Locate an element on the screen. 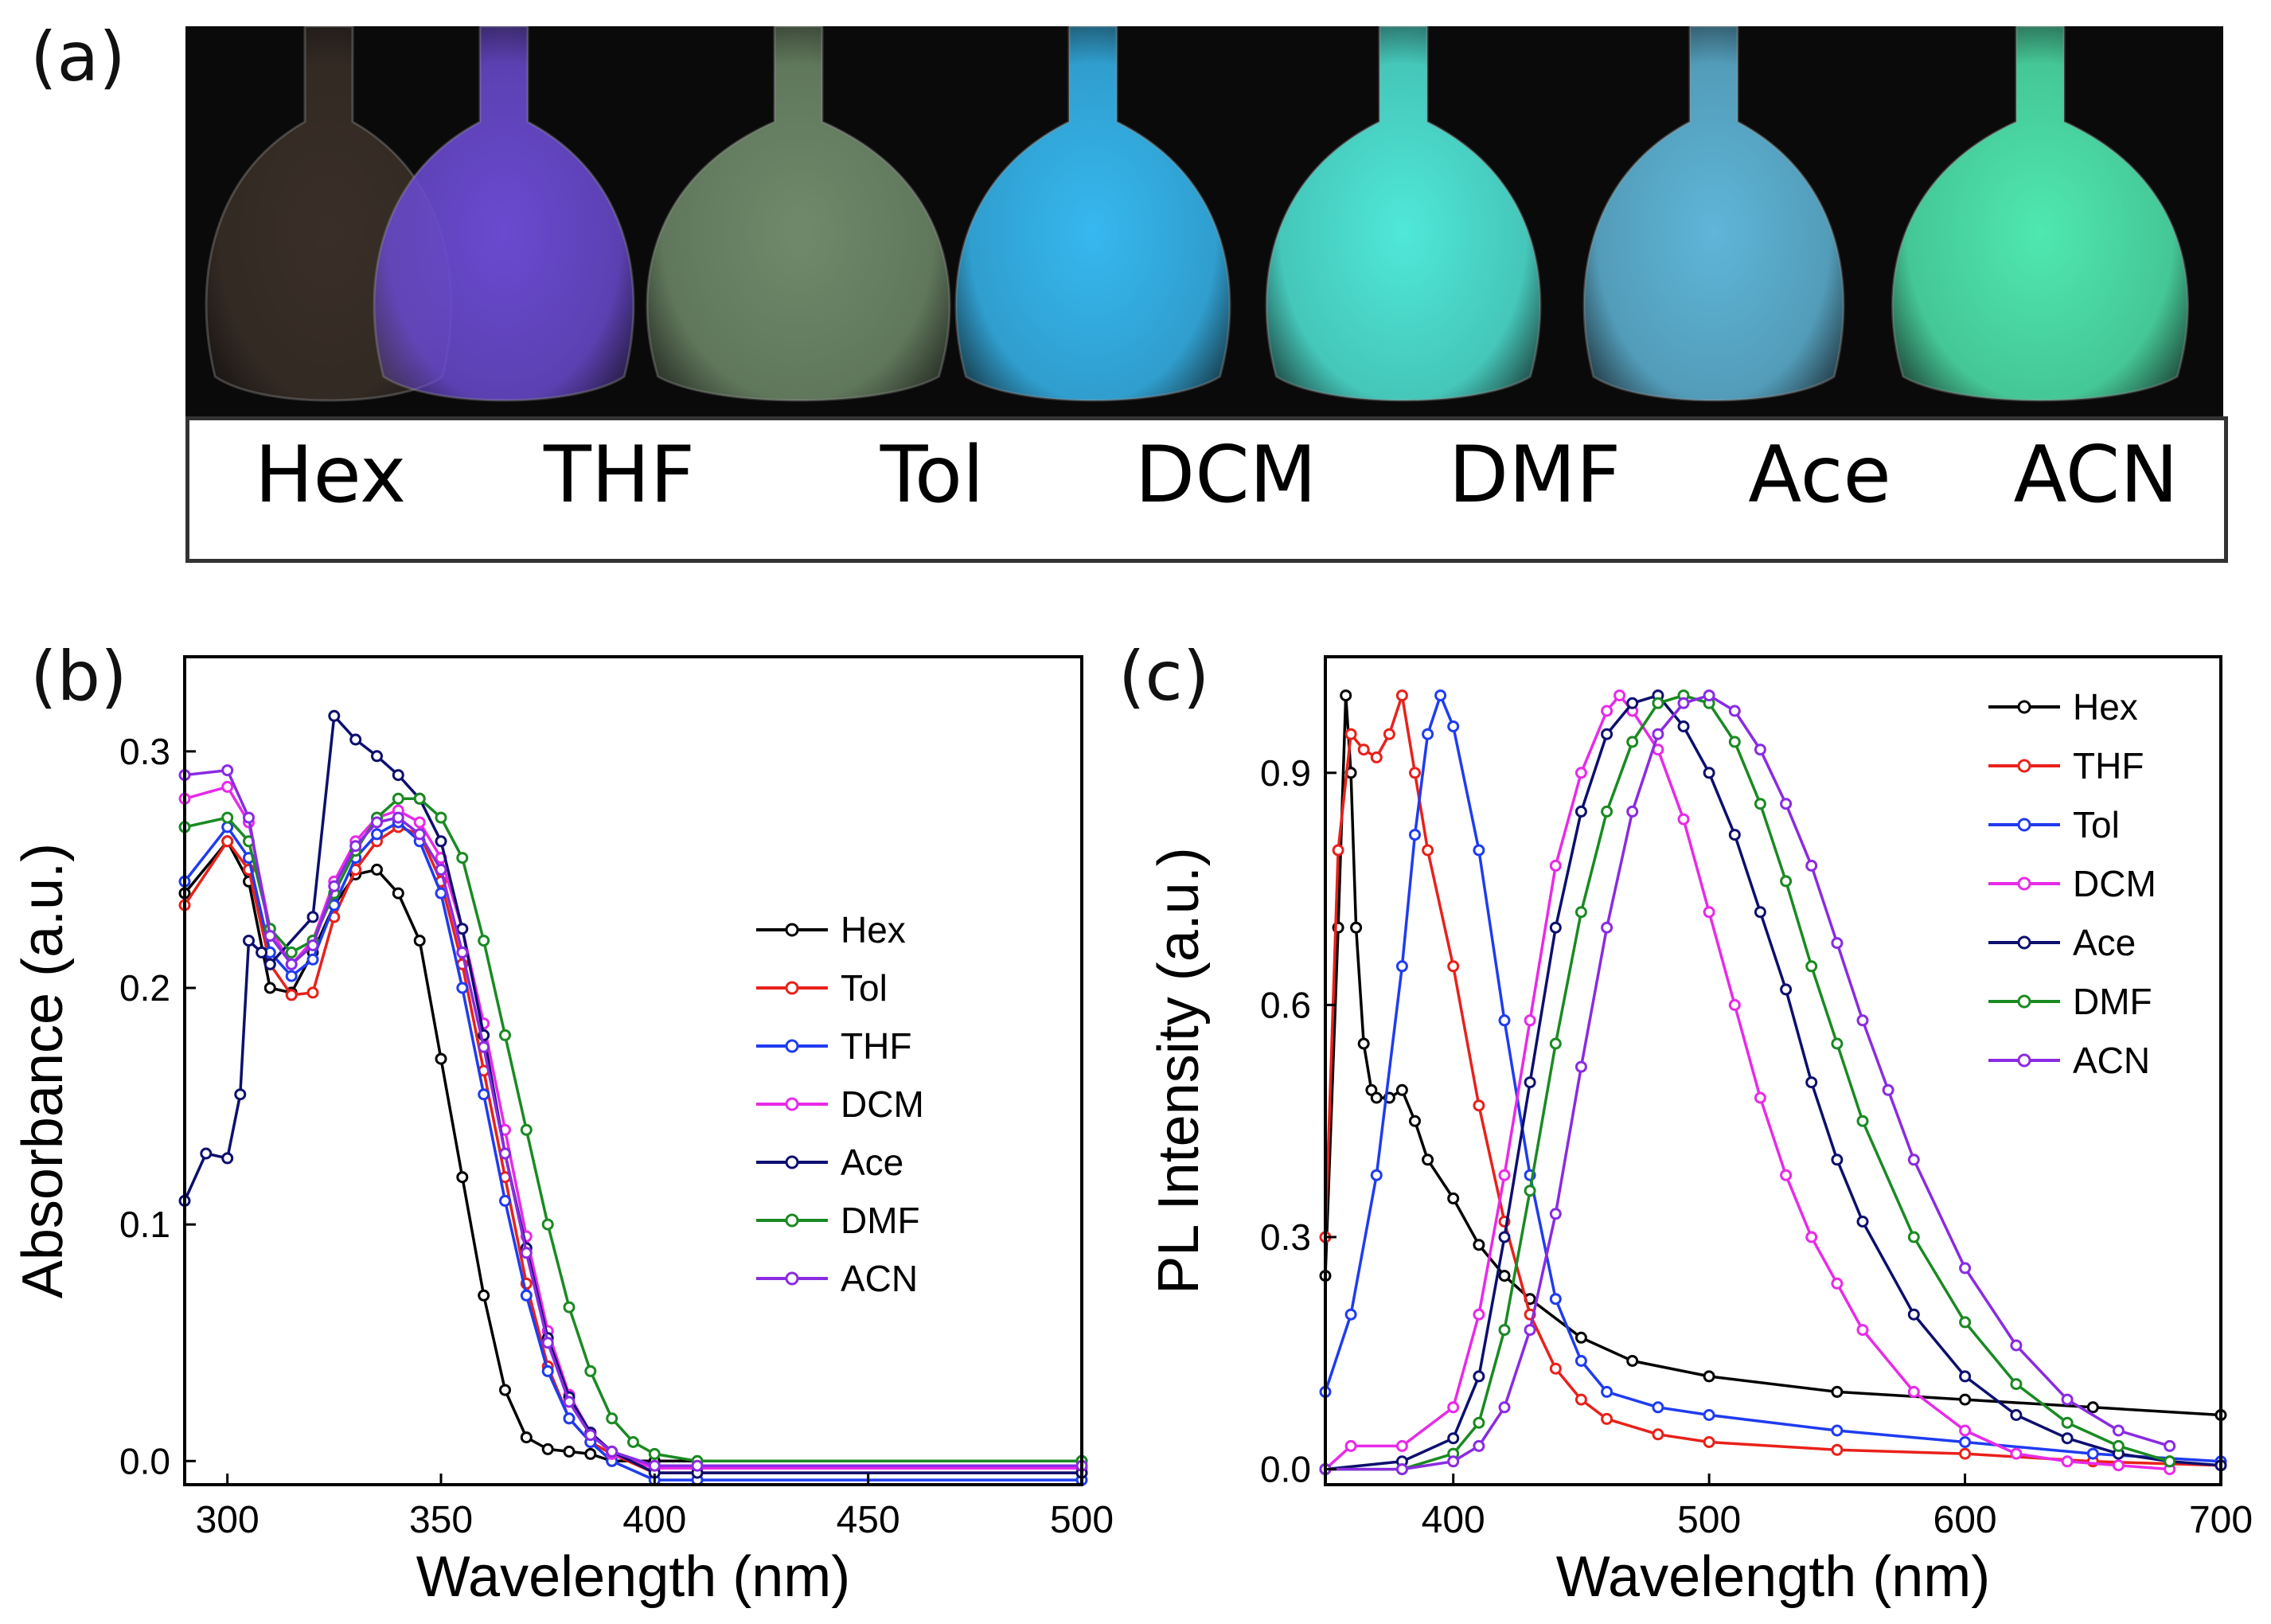  pl-x-tick-label: 600 is located at coordinates (1965, 1520).